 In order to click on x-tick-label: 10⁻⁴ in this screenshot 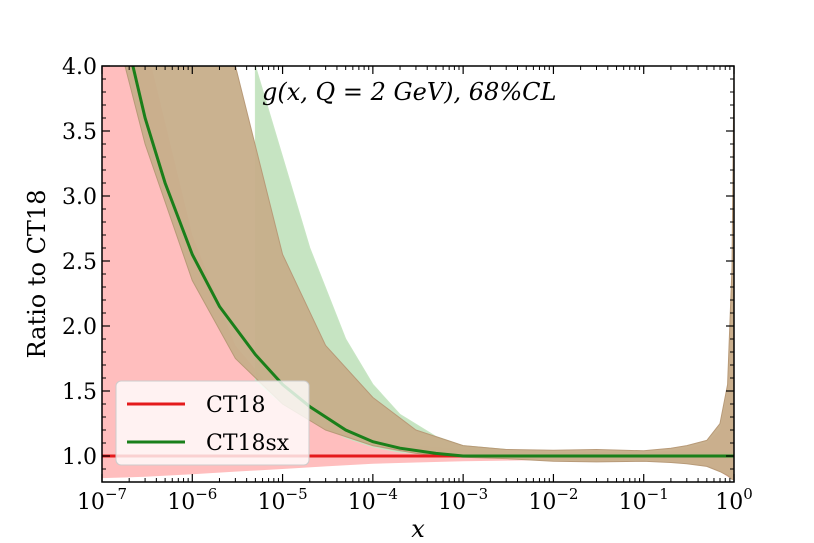, I will do `click(373, 500)`.